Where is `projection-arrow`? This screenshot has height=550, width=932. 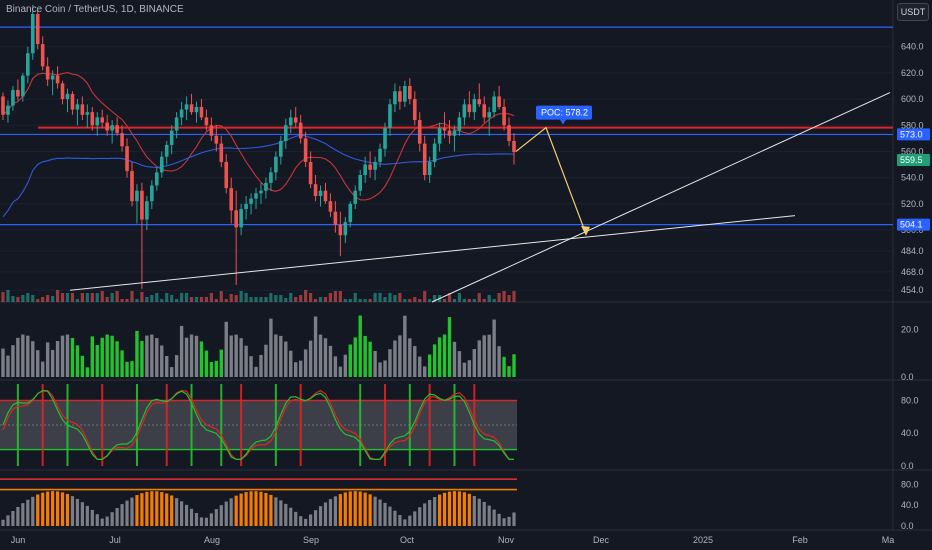 projection-arrow is located at coordinates (551, 180).